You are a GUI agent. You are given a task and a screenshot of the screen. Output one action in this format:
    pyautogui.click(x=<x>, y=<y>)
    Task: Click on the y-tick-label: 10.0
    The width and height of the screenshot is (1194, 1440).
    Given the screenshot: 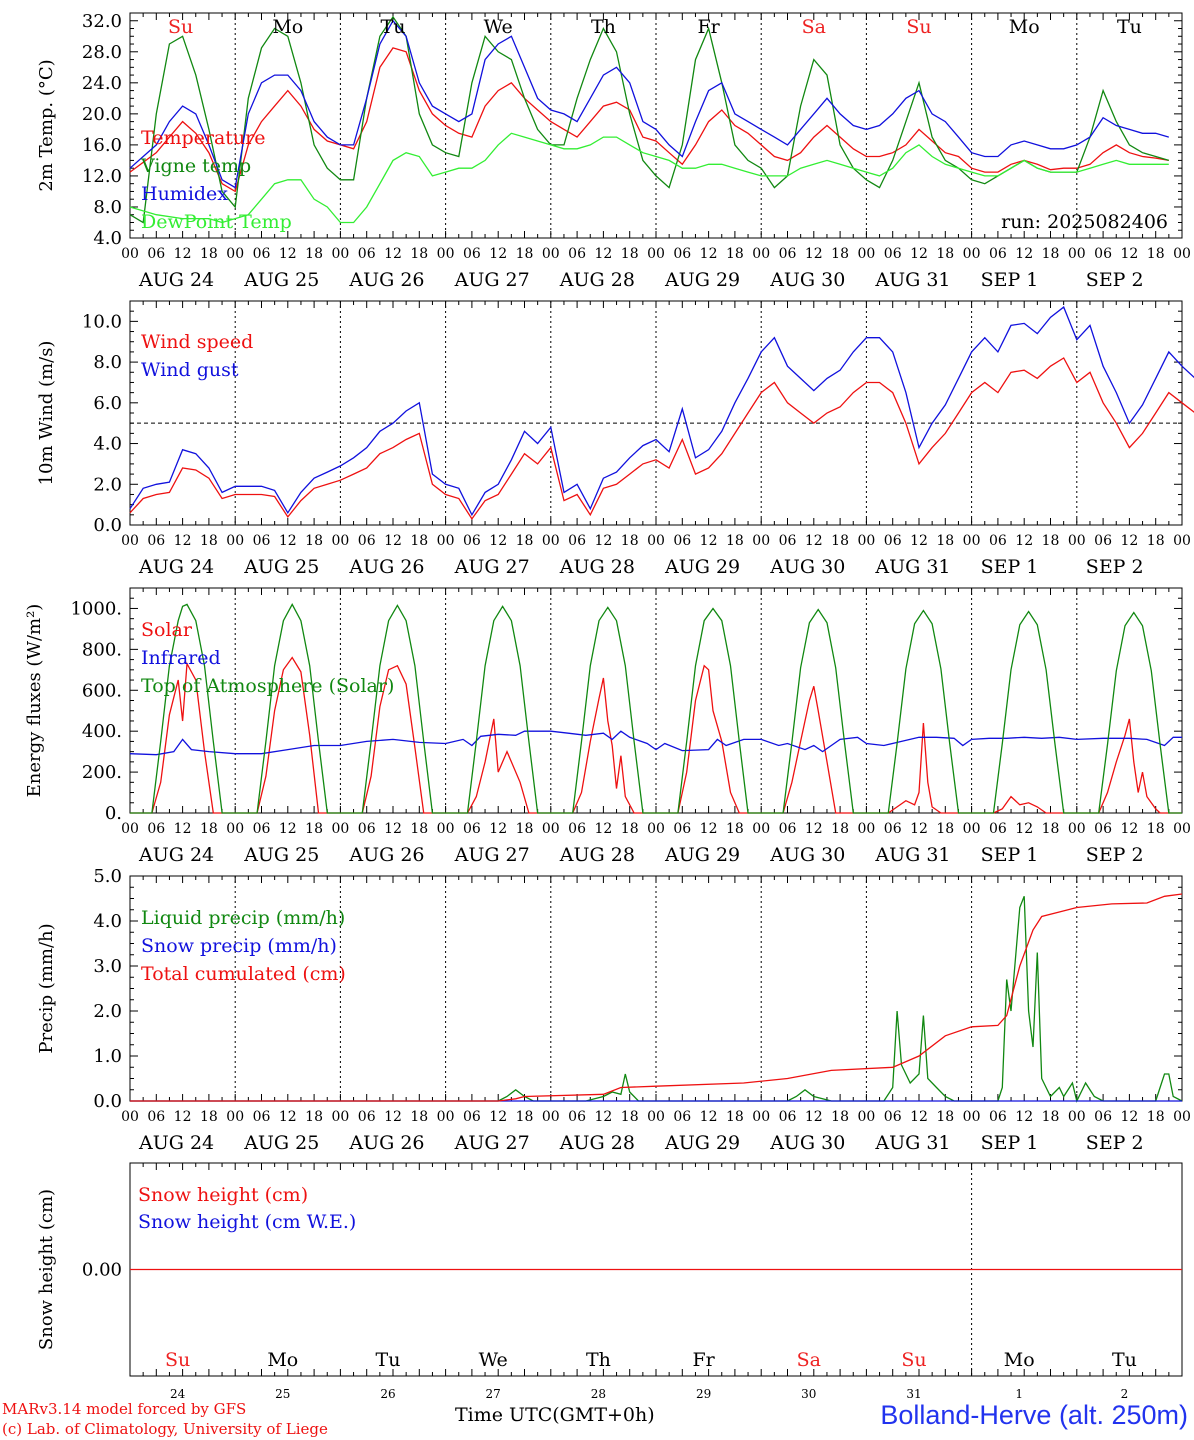 What is the action you would take?
    pyautogui.click(x=102, y=321)
    